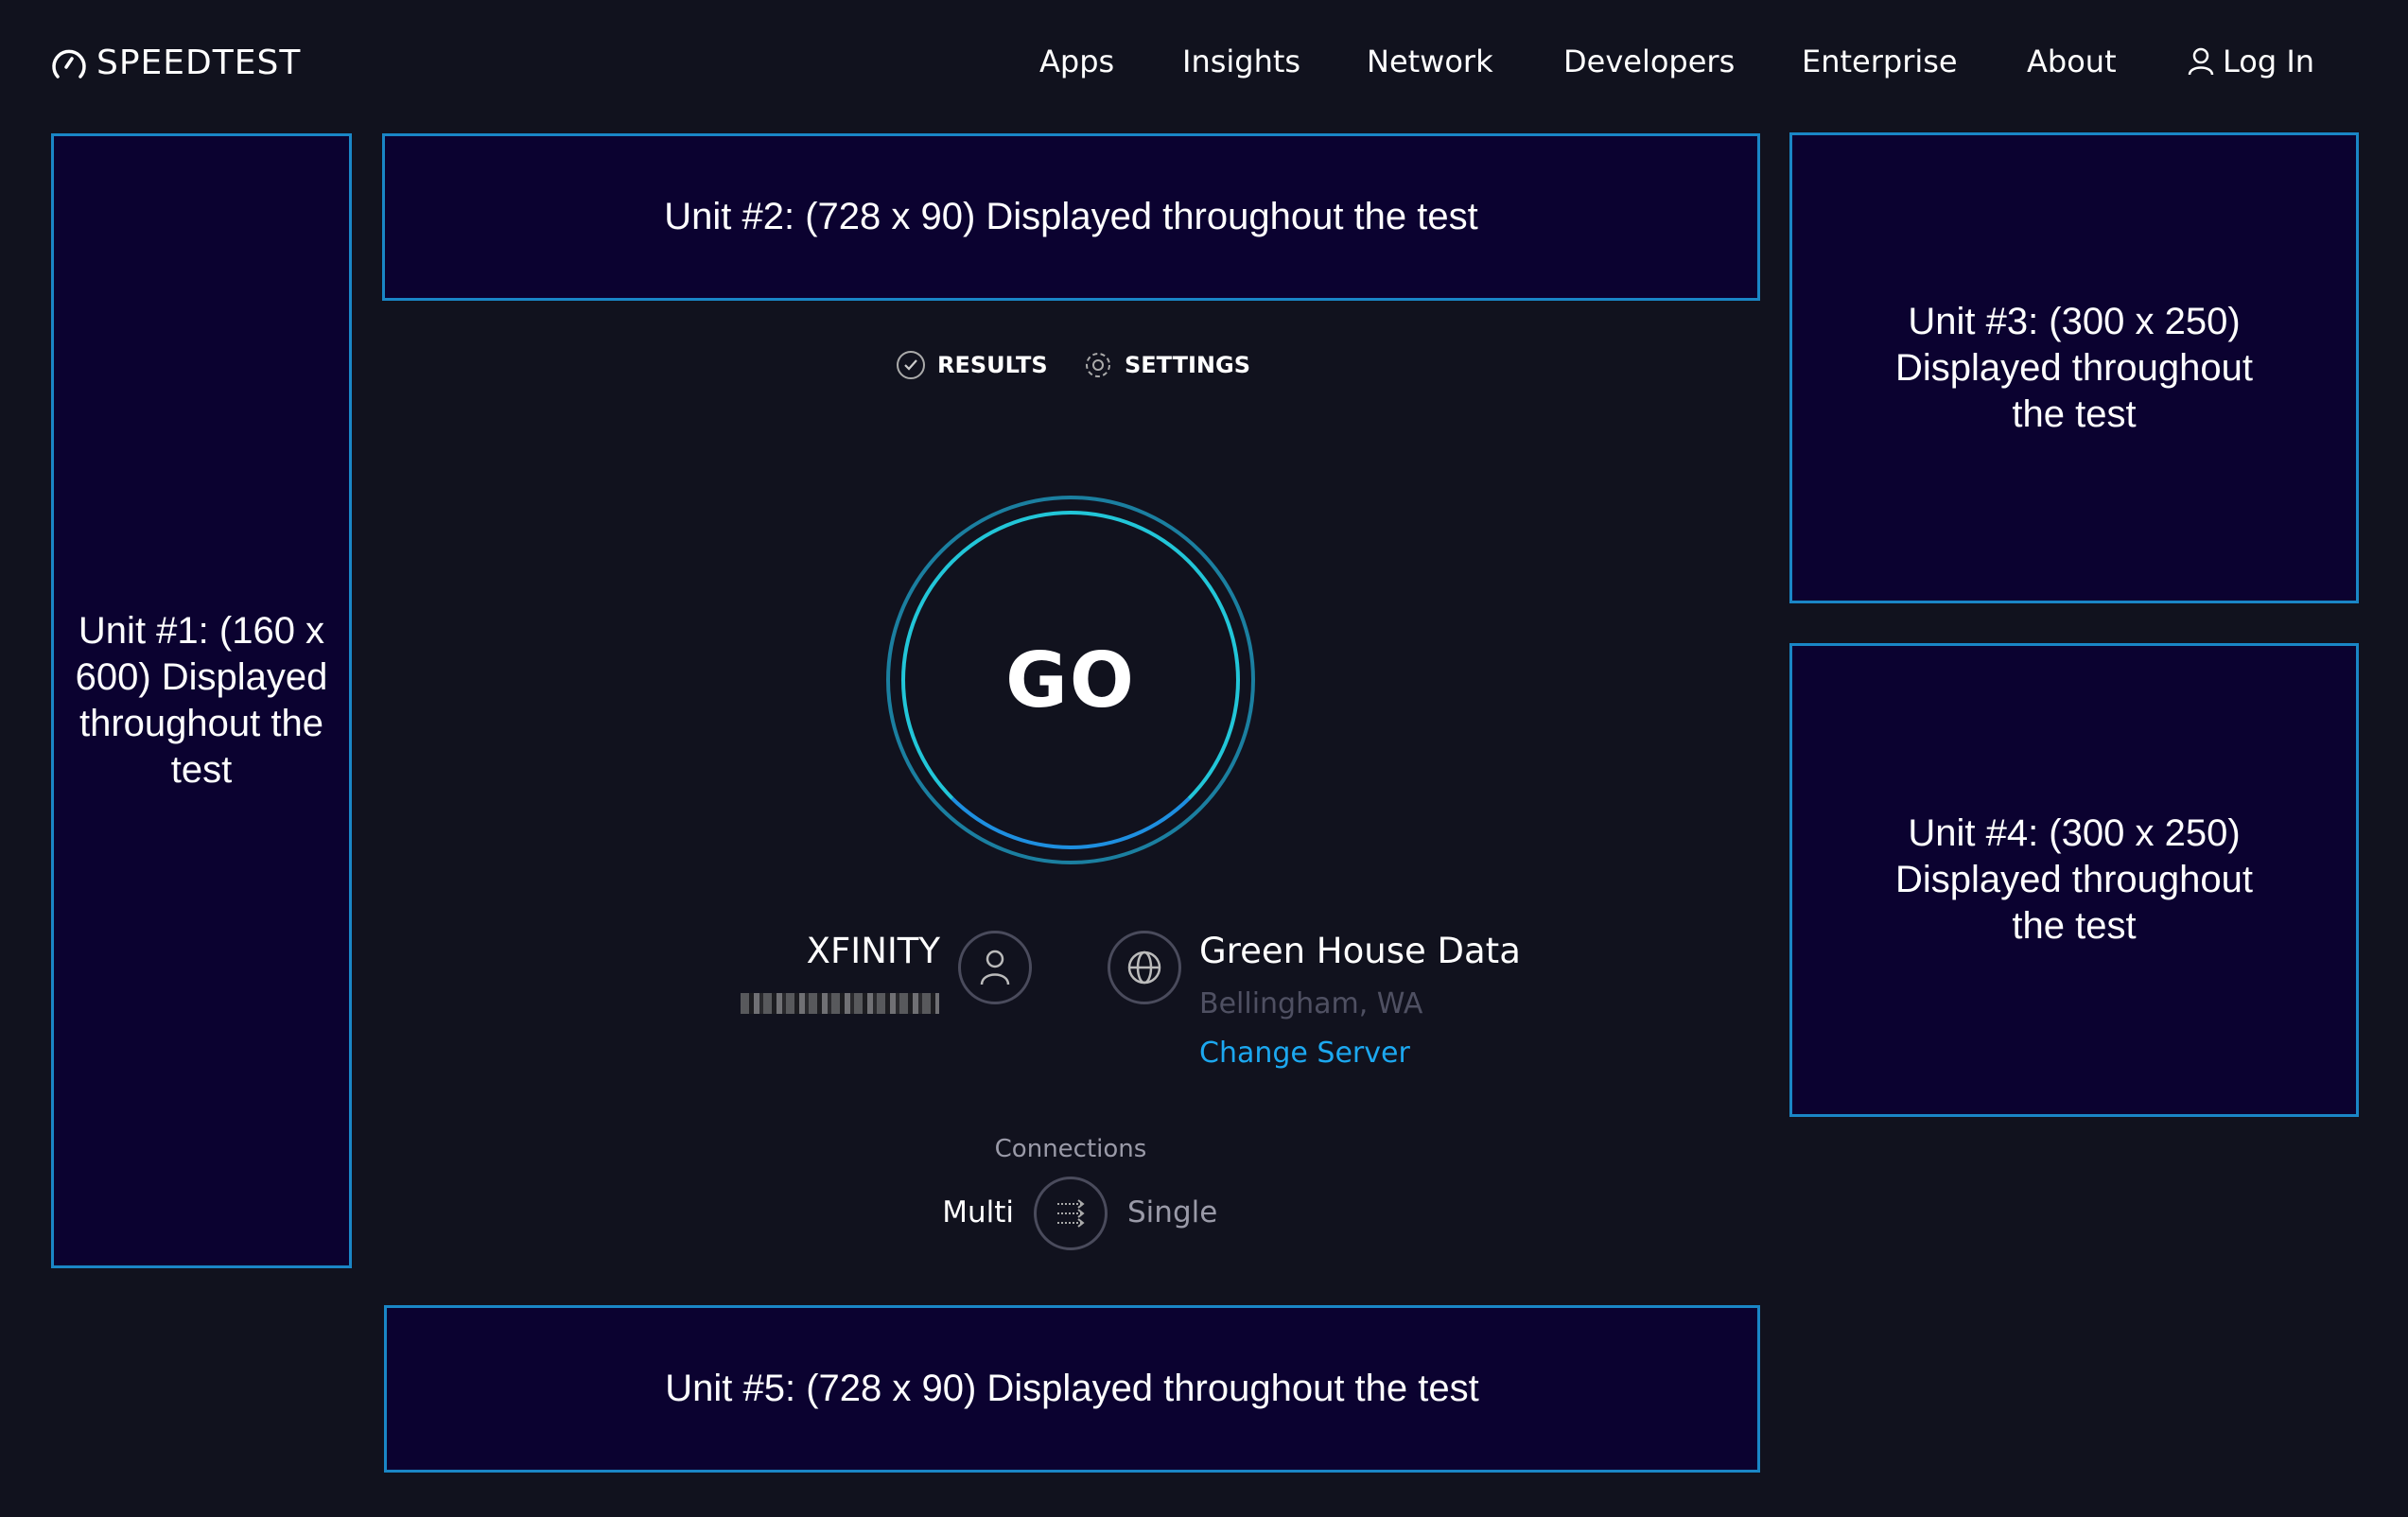 The height and width of the screenshot is (1517, 2408). I want to click on go-label: GO, so click(1070, 680).